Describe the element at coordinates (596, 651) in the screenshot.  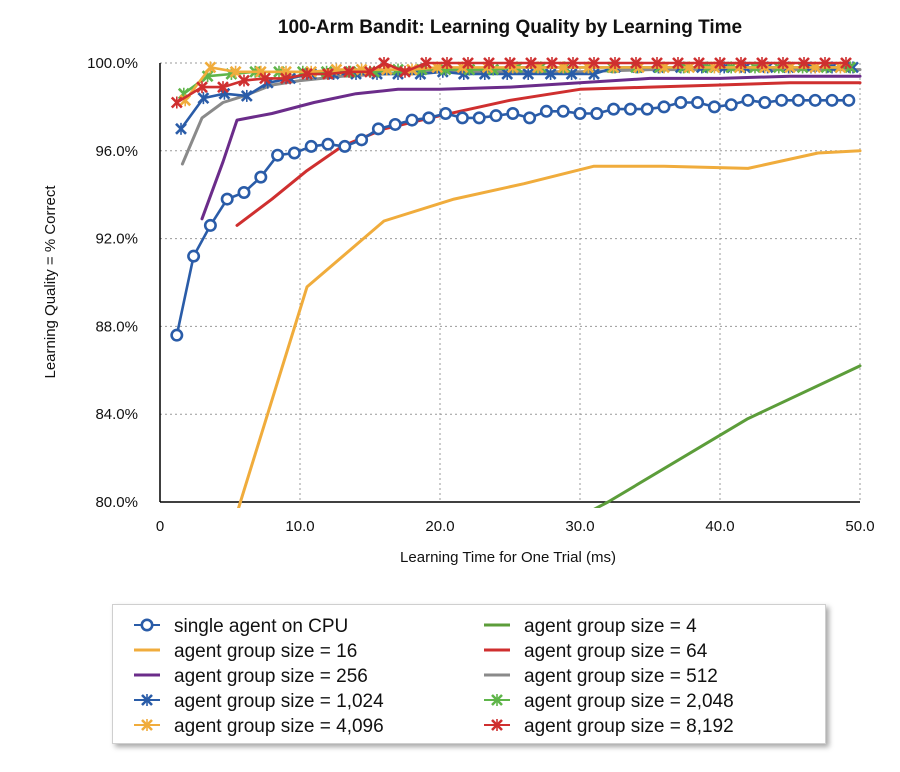
I see `legend-item-agent-group-size-64: agent group size = 64` at that location.